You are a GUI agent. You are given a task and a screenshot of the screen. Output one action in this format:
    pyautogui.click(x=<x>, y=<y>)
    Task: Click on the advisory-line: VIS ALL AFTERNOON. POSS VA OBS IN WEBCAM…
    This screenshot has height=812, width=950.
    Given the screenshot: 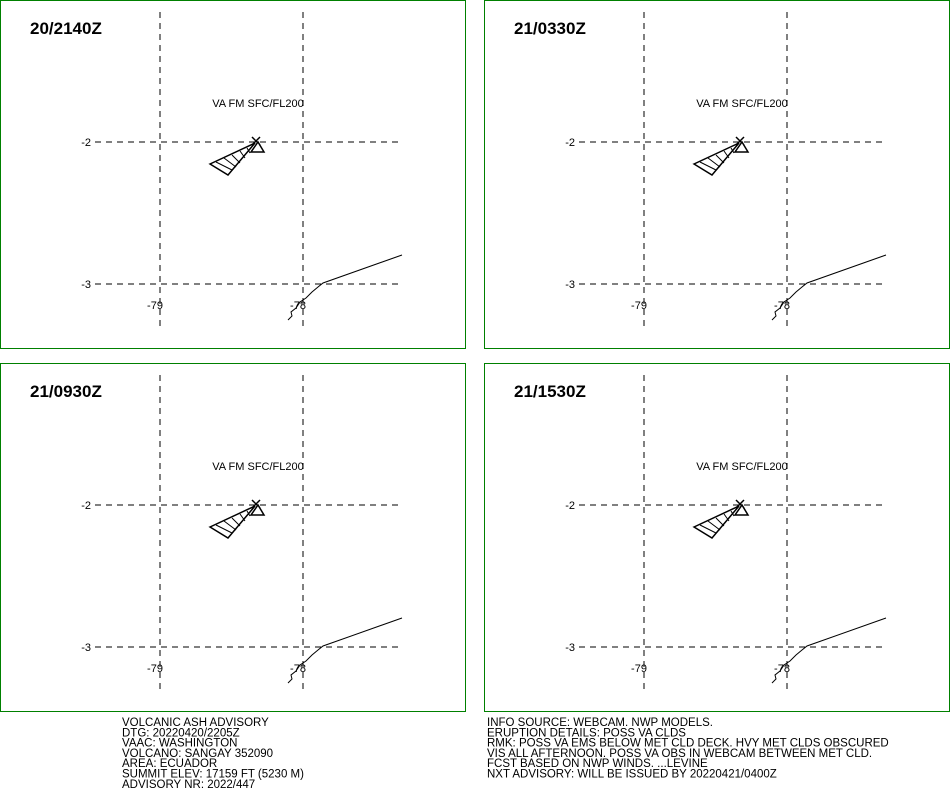 What is the action you would take?
    pyautogui.click(x=679, y=754)
    